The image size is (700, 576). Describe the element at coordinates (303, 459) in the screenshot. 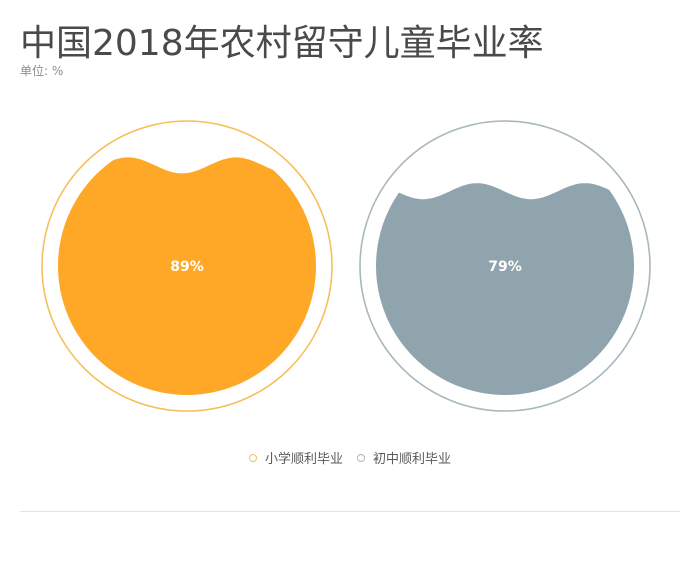

I see `legend-label: 小学顺利毕业` at that location.